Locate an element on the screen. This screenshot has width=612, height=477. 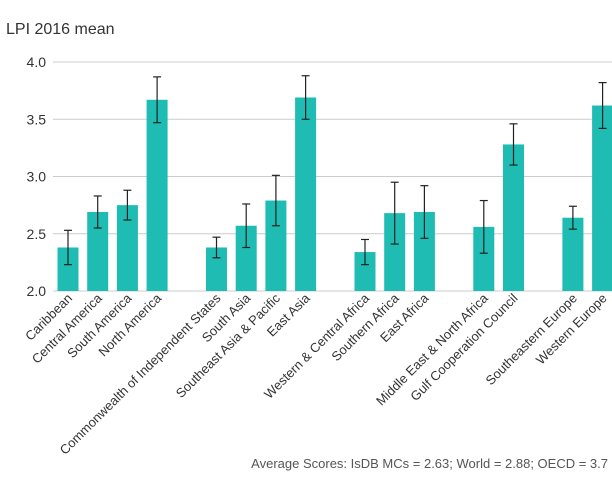
y-tick-label: 3.5 is located at coordinates (37, 119).